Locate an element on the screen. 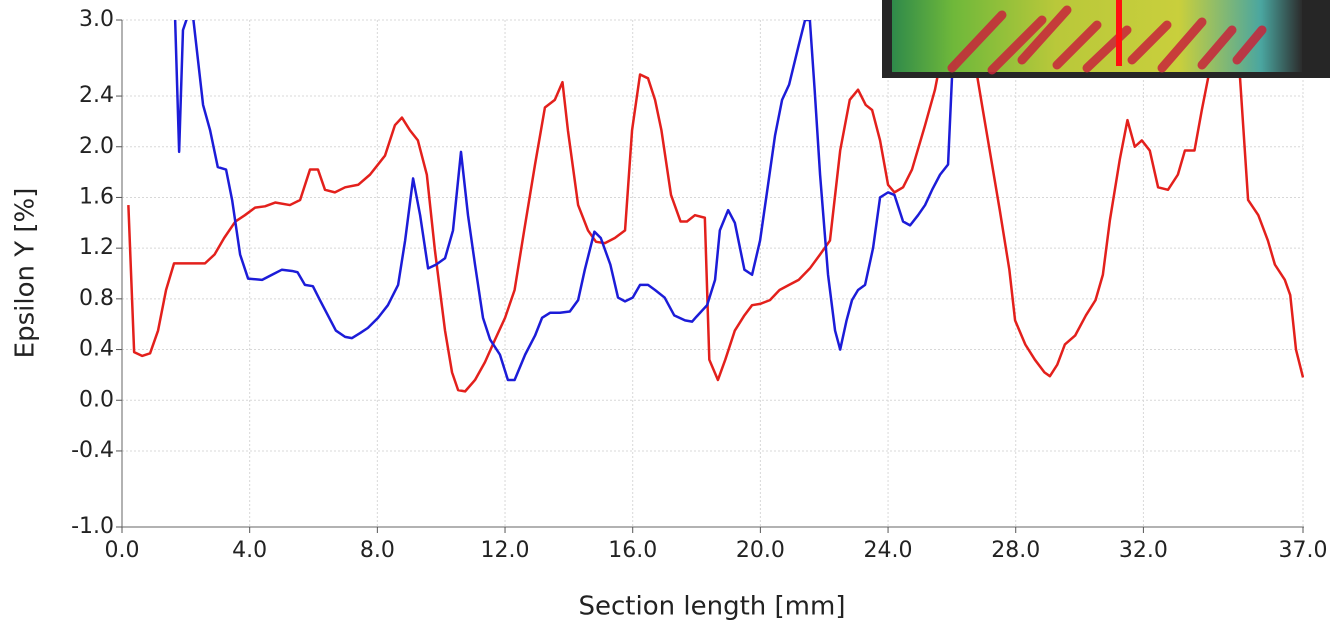 This screenshot has width=1335, height=630. x-tick-label: 12.0 is located at coordinates (505, 550).